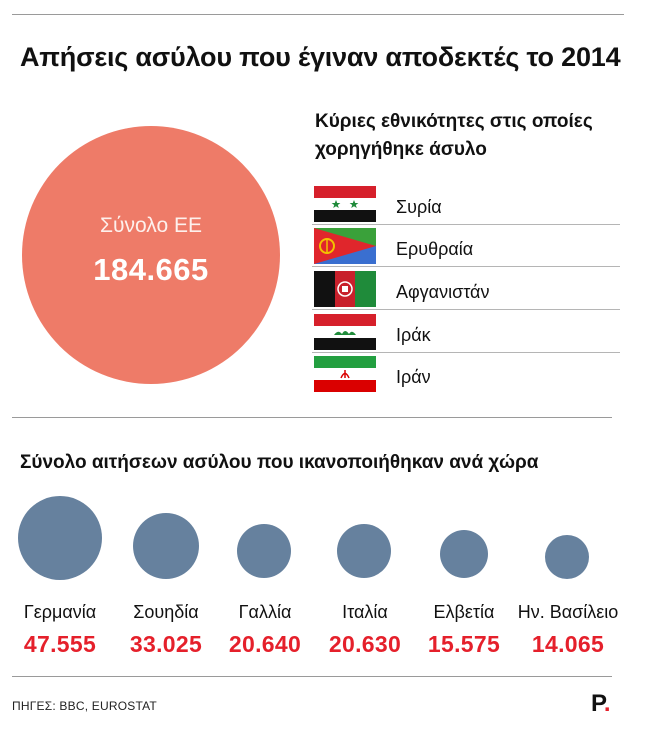  Describe the element at coordinates (365, 612) in the screenshot. I see `country-name: Ιταλία` at that location.